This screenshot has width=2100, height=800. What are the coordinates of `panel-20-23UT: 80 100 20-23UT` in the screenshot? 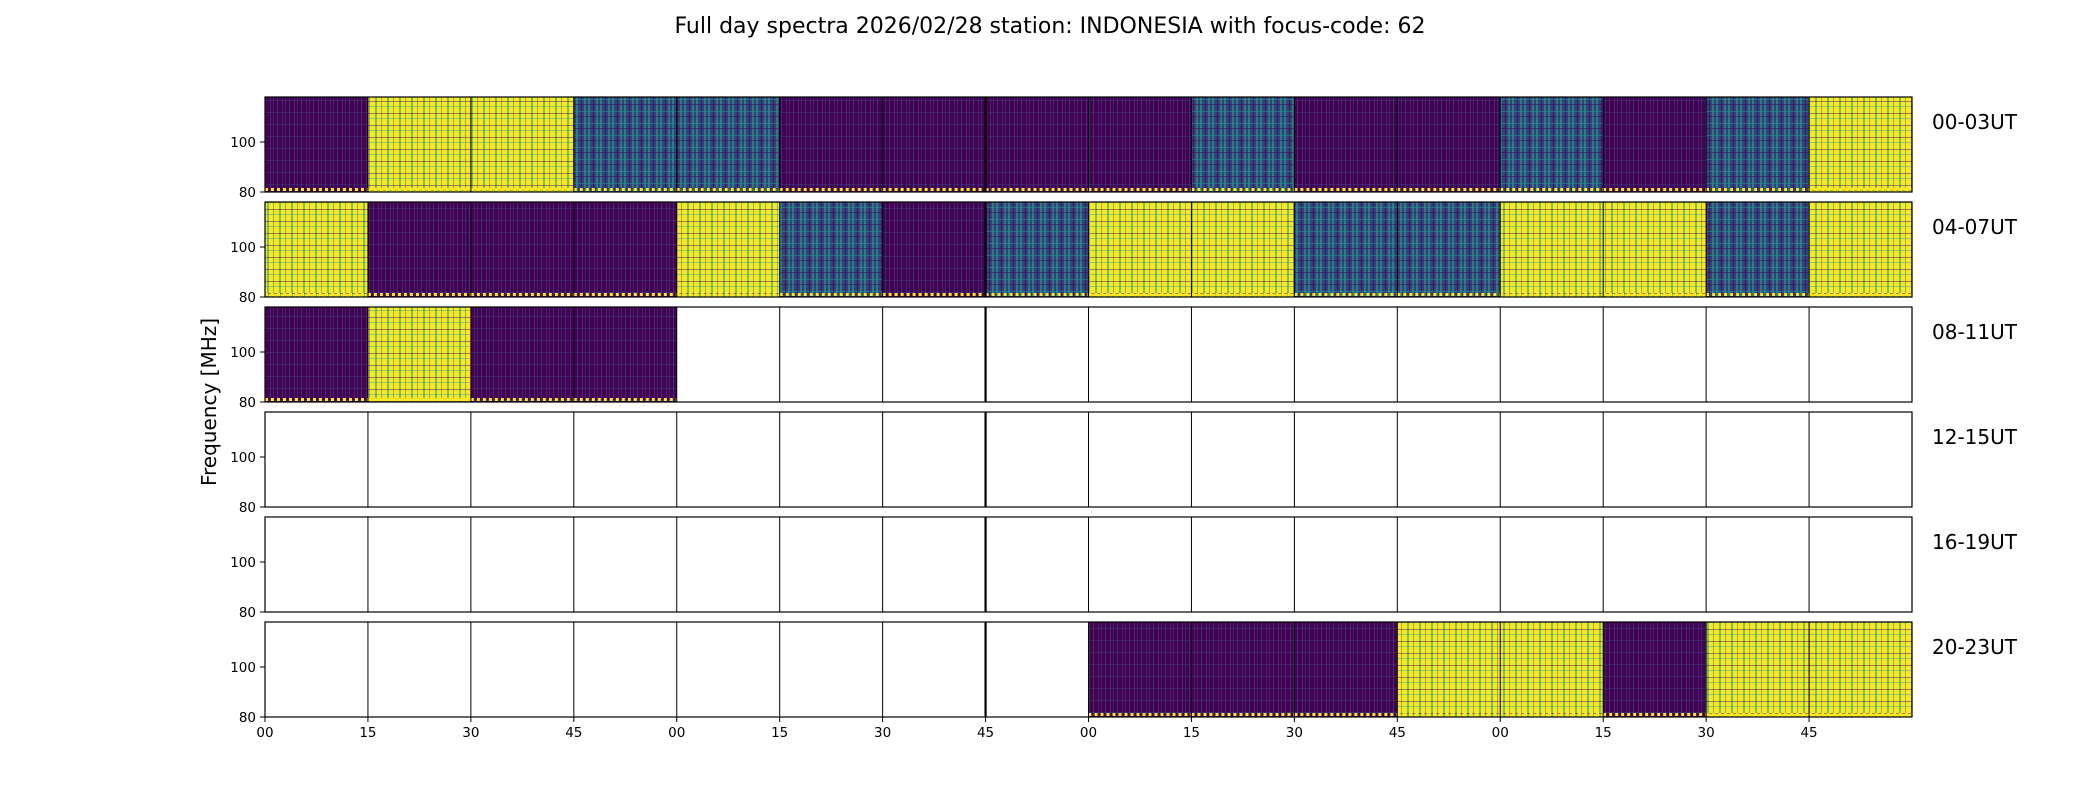 It's located at (1124, 673).